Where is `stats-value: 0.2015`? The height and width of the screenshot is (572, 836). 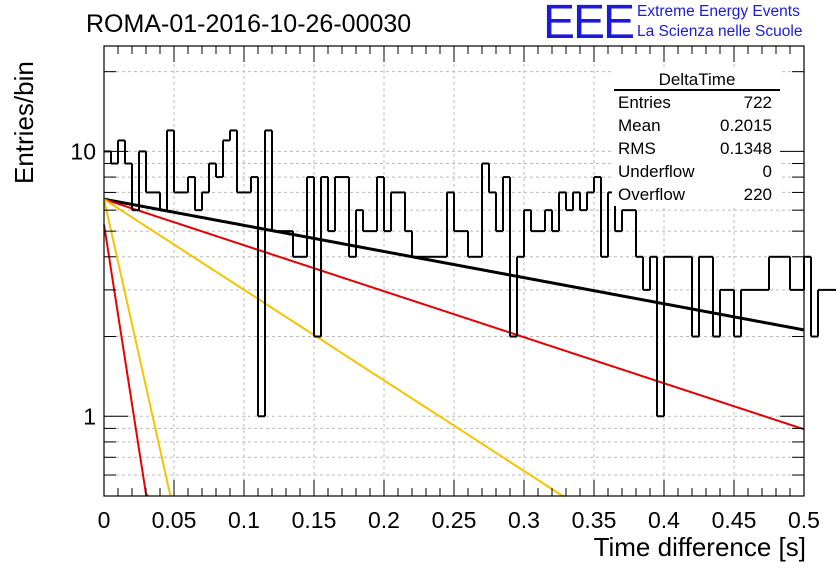
stats-value: 0.2015 is located at coordinates (746, 125).